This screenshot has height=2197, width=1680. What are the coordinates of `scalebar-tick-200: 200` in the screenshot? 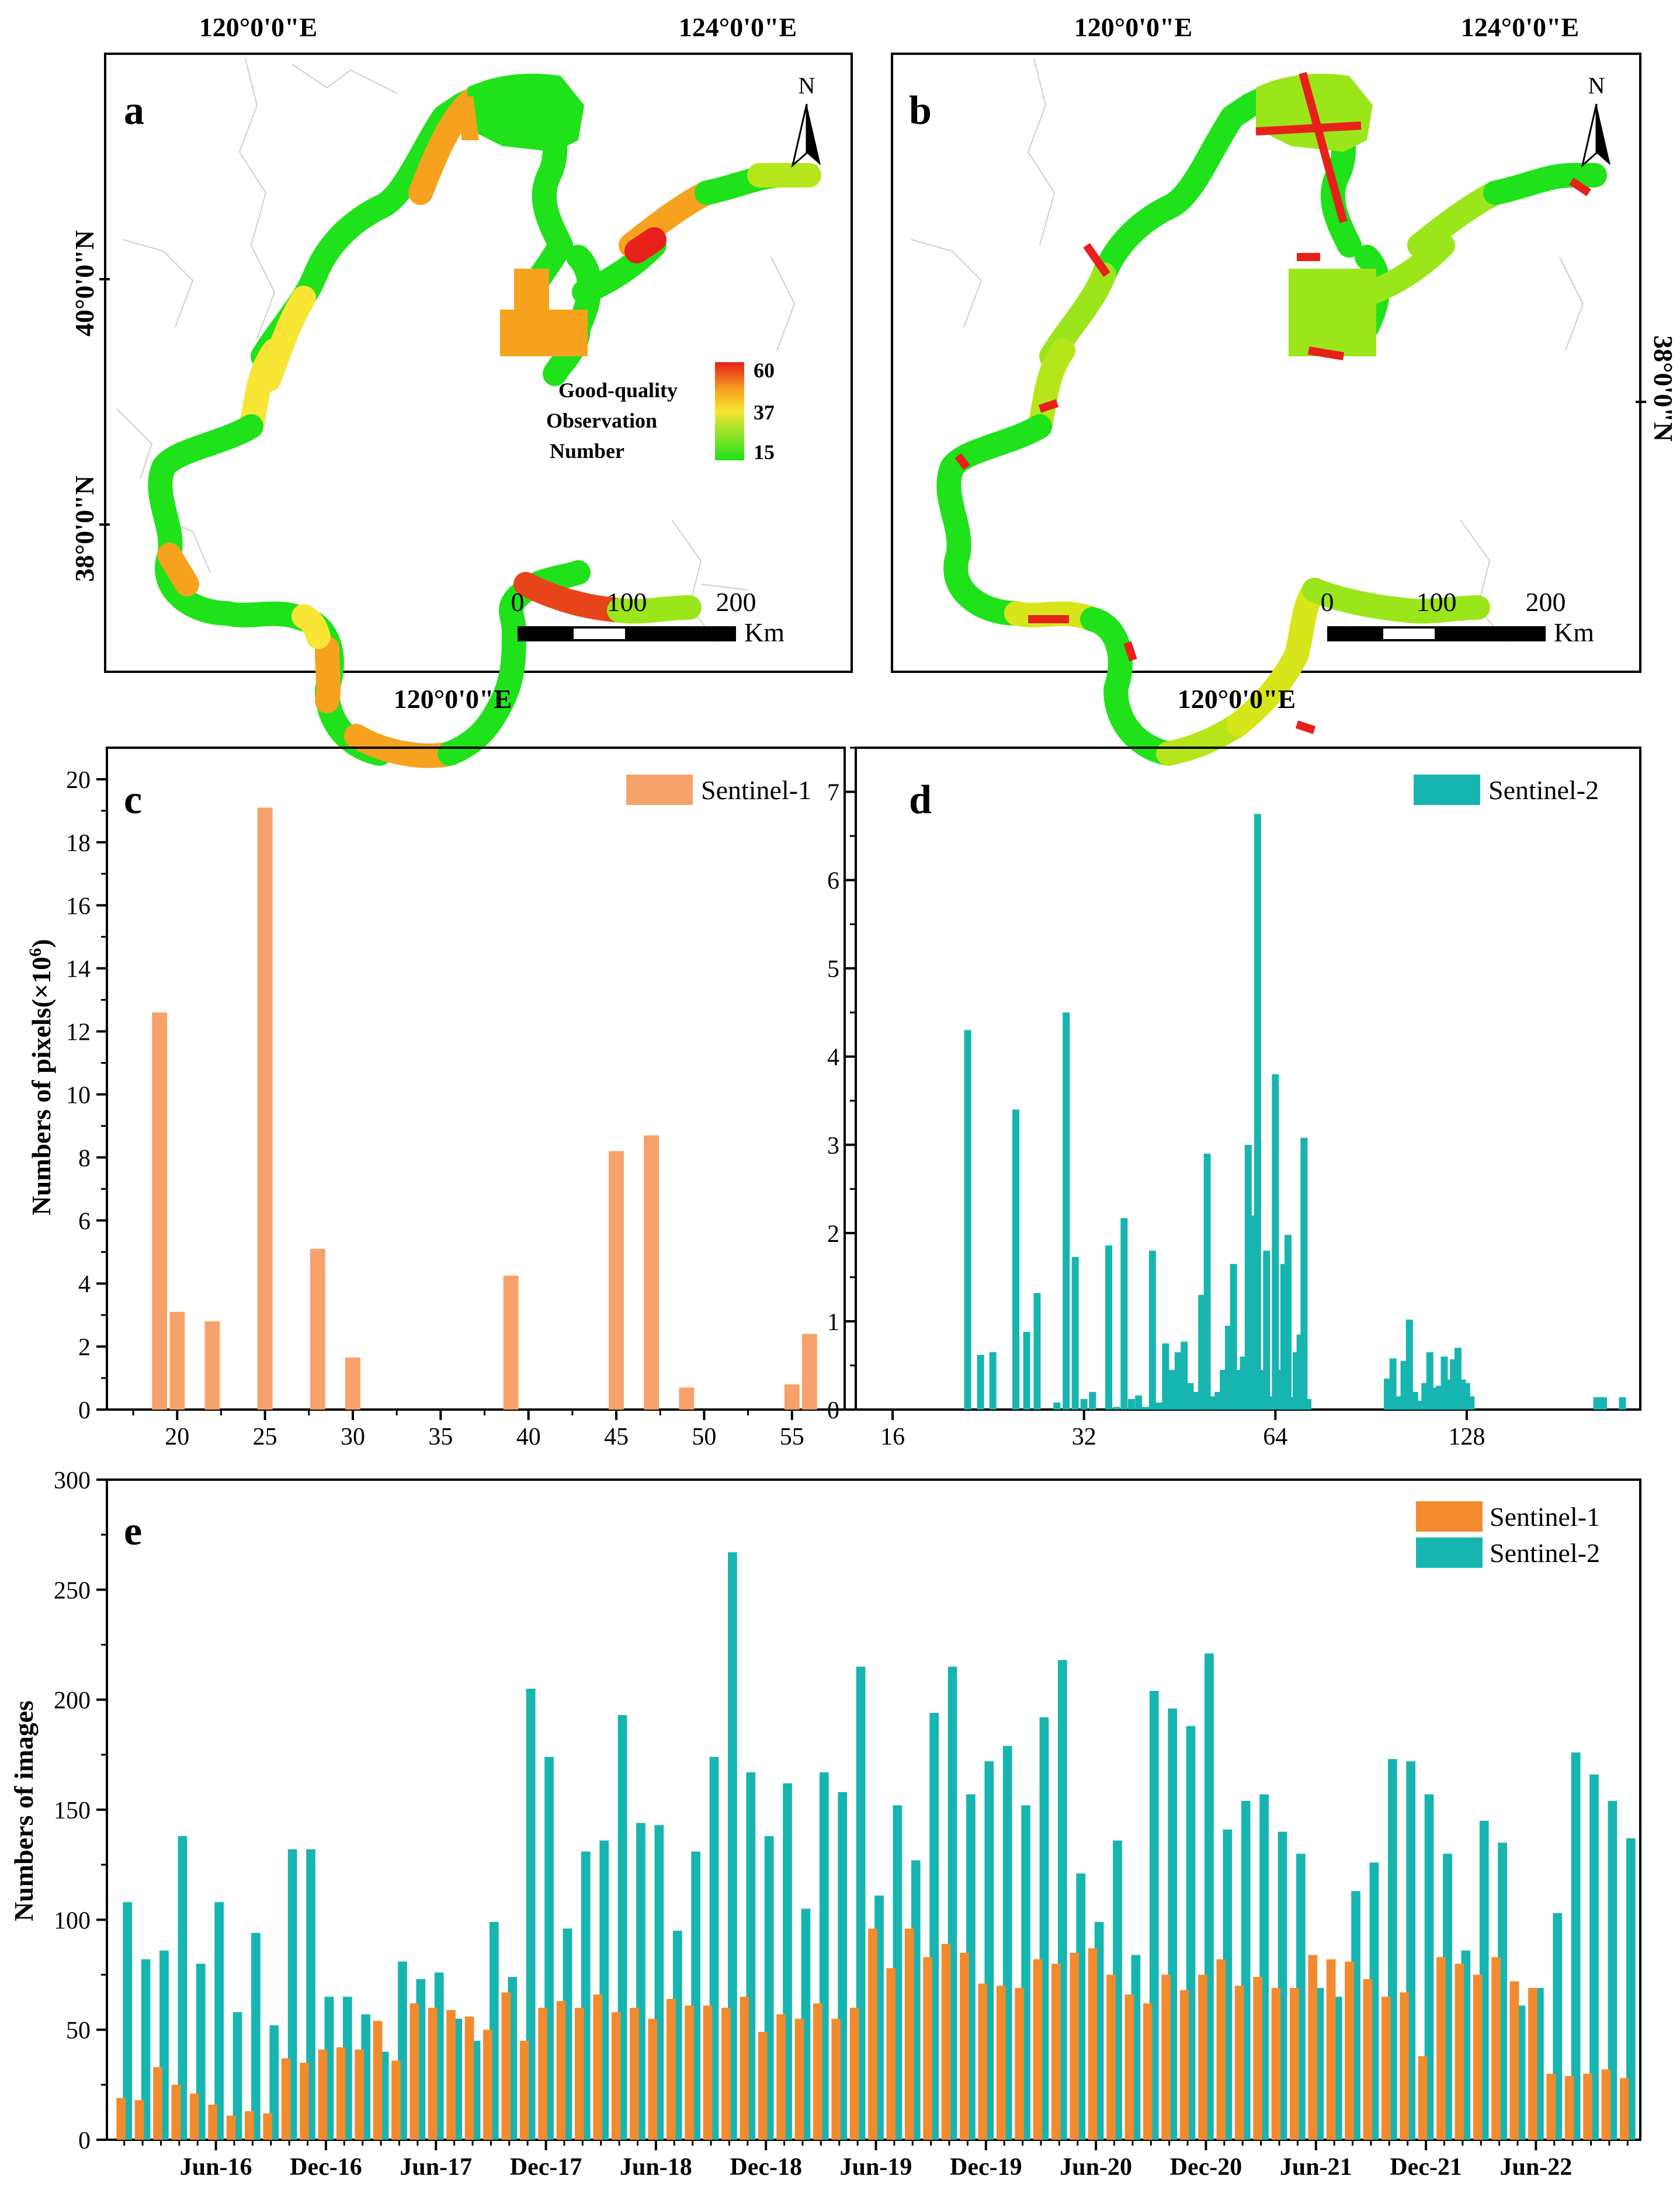 It's located at (736, 602).